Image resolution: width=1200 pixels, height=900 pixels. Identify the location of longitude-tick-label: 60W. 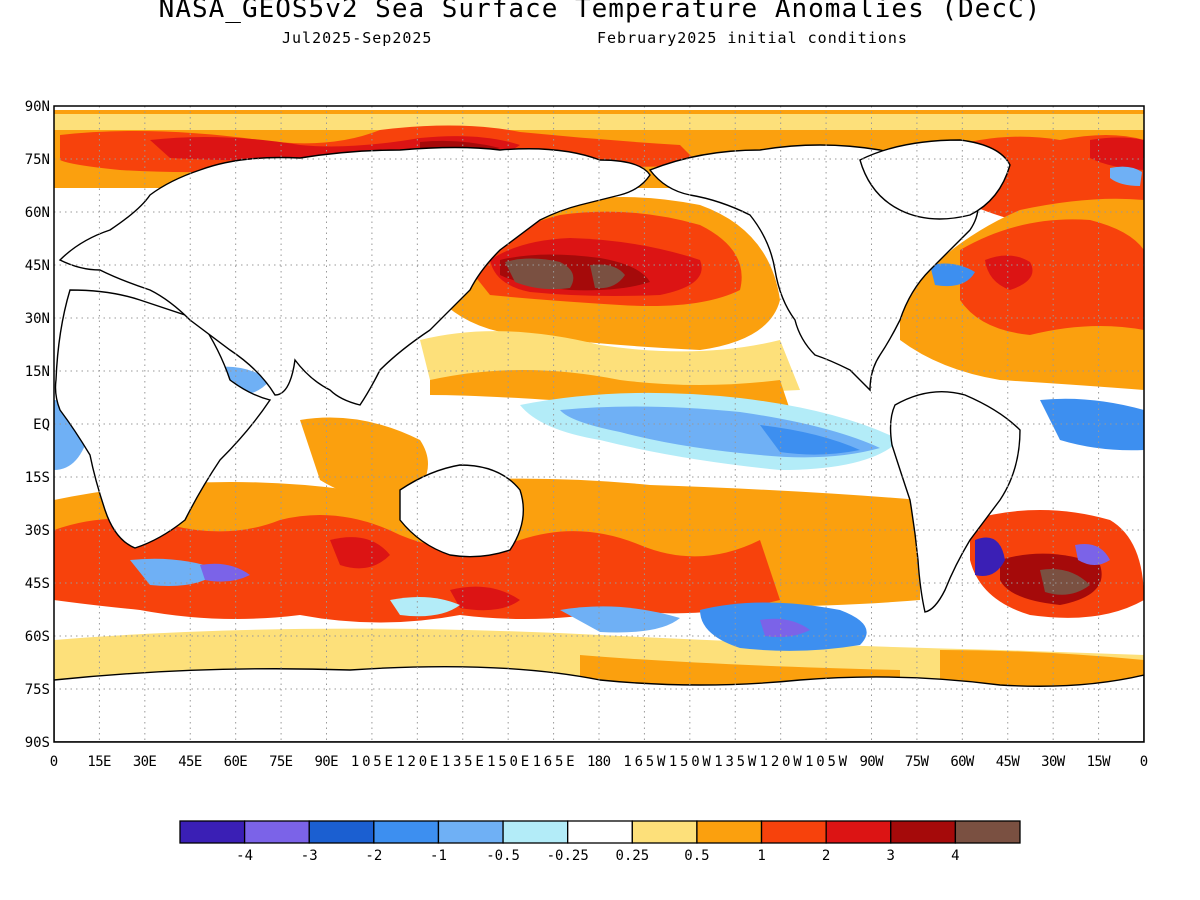
(962, 762).